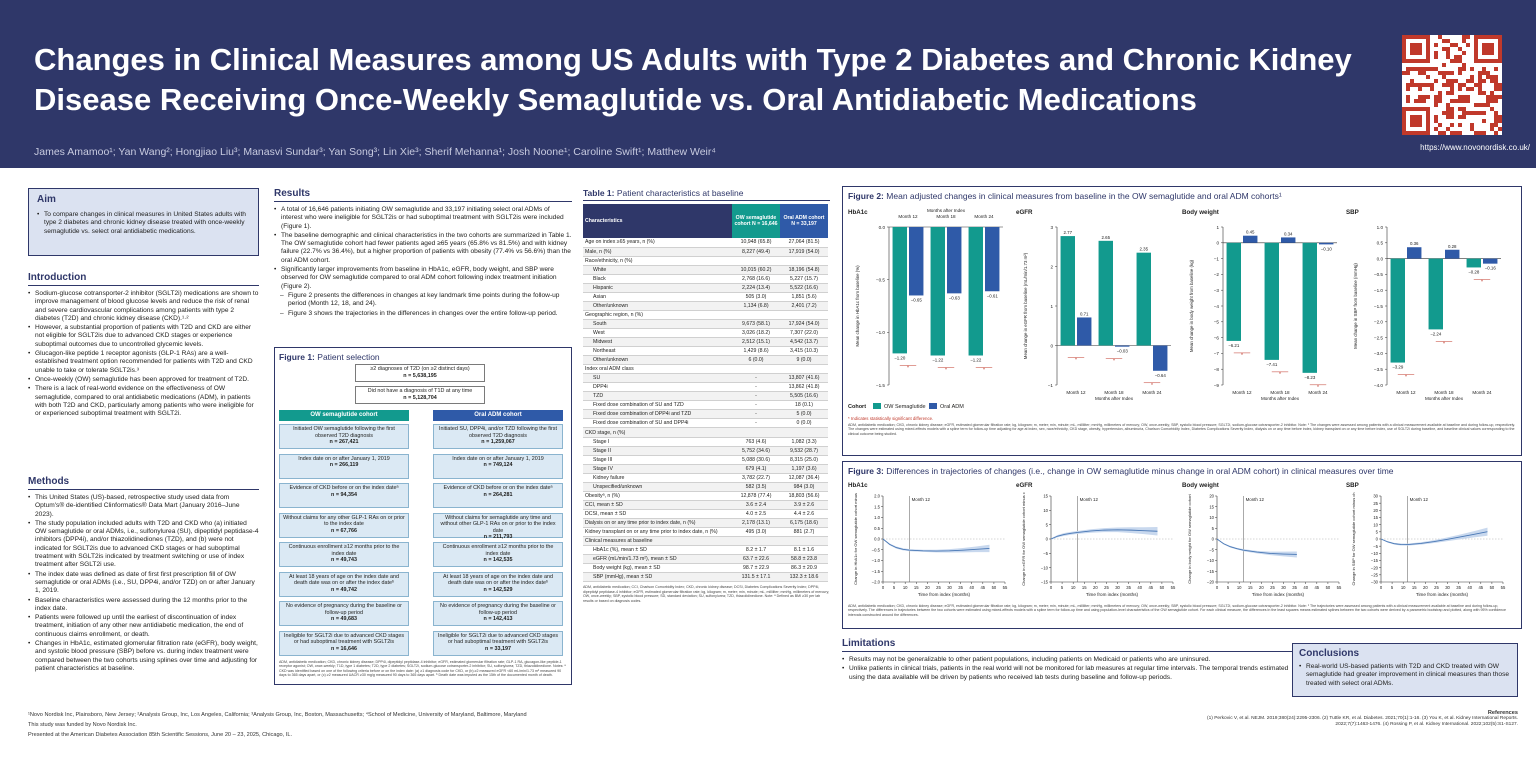  What do you see at coordinates (1447, 587) in the screenshot?
I see `x-tick-label: 30` at bounding box center [1447, 587].